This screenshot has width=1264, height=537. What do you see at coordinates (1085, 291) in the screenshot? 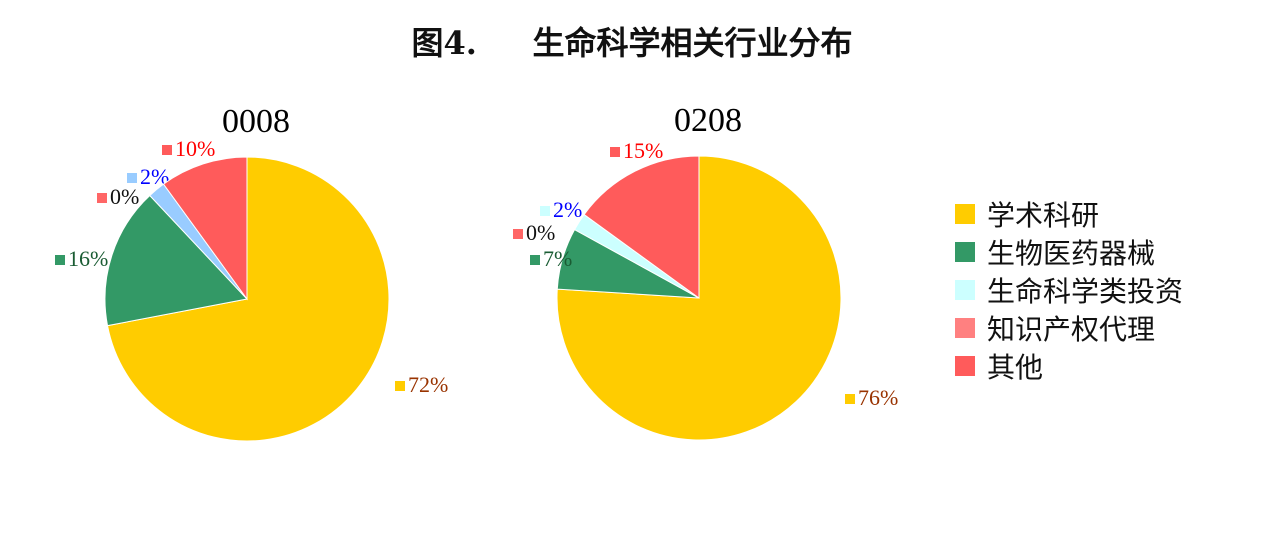
I see `legend-label: 生命科学类投资` at bounding box center [1085, 291].